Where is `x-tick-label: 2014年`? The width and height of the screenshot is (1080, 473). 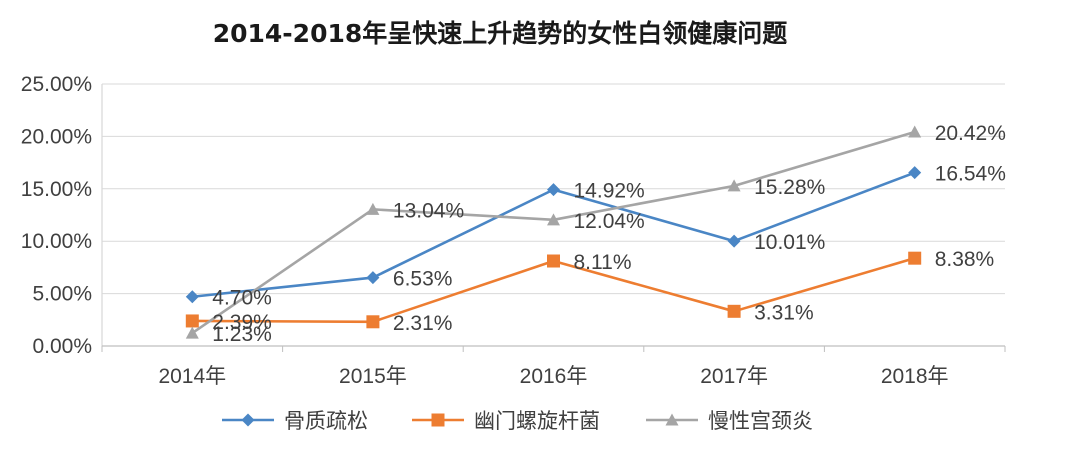
x-tick-label: 2014年 is located at coordinates (192, 376).